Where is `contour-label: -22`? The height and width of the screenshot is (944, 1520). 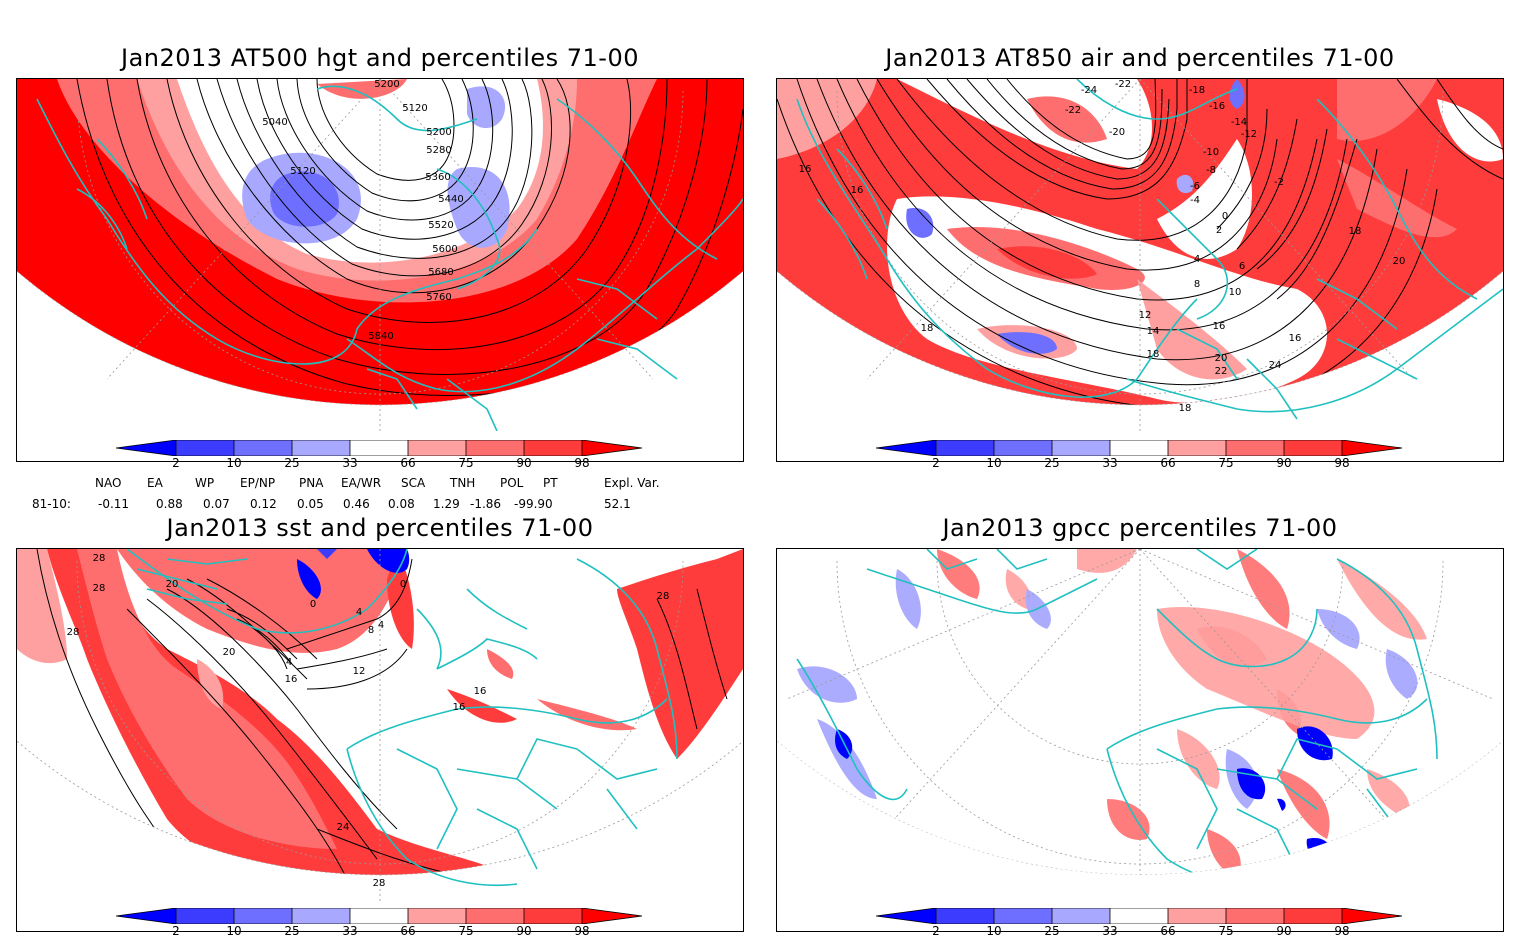
contour-label: -22 is located at coordinates (1123, 84).